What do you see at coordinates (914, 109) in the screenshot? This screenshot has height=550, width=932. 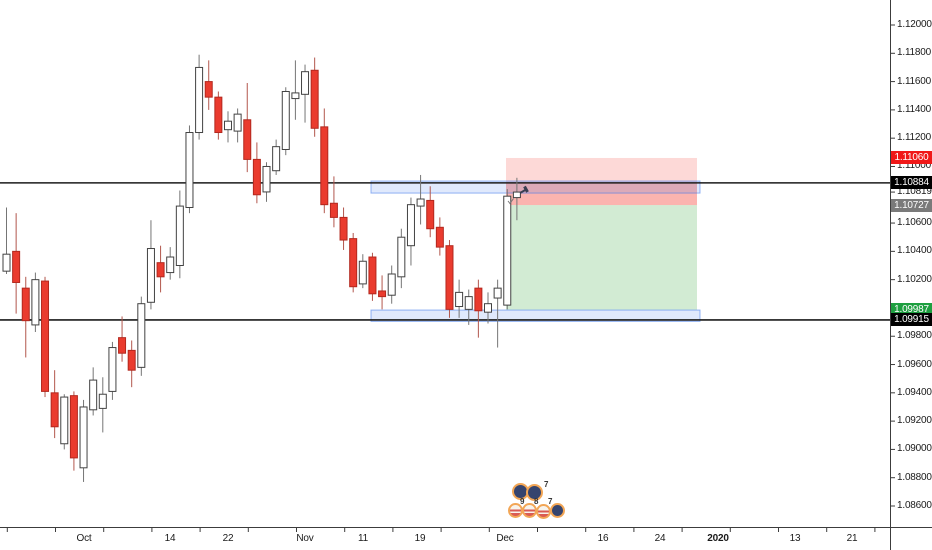 I see `price-tick-label: 1.11400` at bounding box center [914, 109].